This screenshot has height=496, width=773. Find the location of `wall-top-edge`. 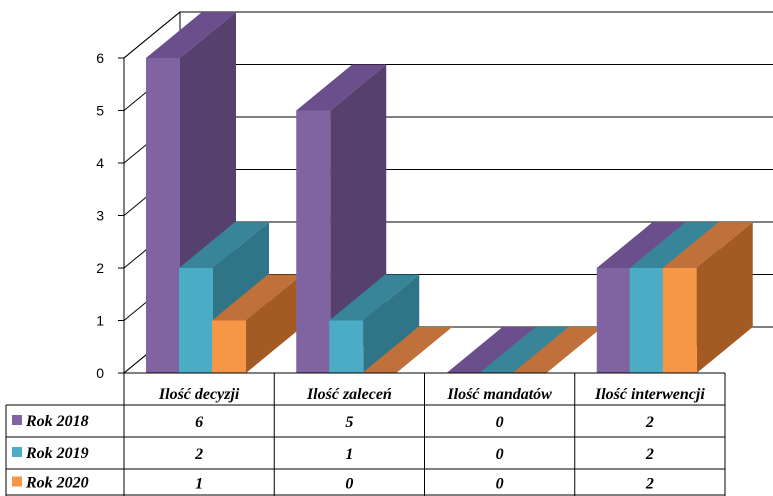

wall-top-edge is located at coordinates (152, 35).